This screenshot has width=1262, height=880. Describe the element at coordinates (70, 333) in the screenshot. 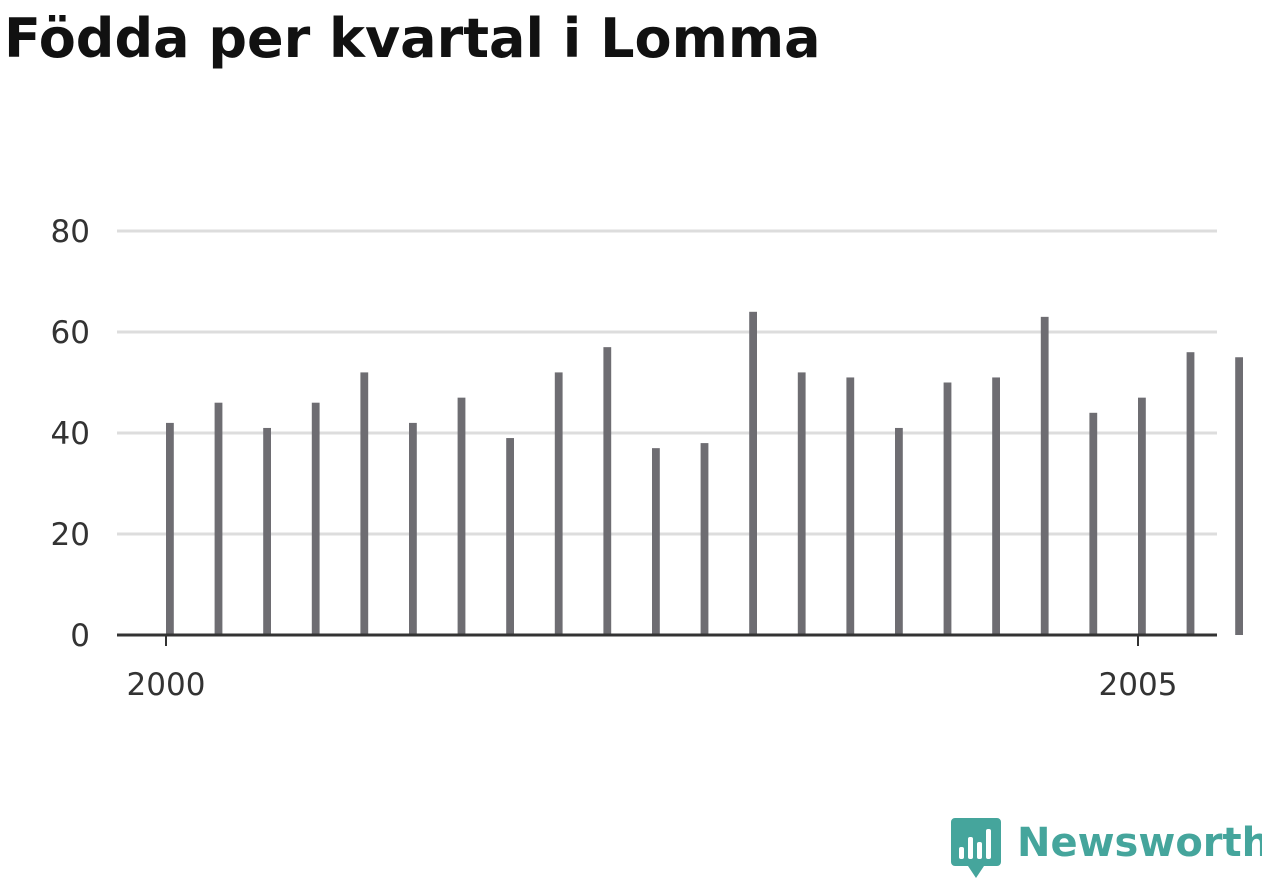

I see `y-tick-label: 60` at that location.